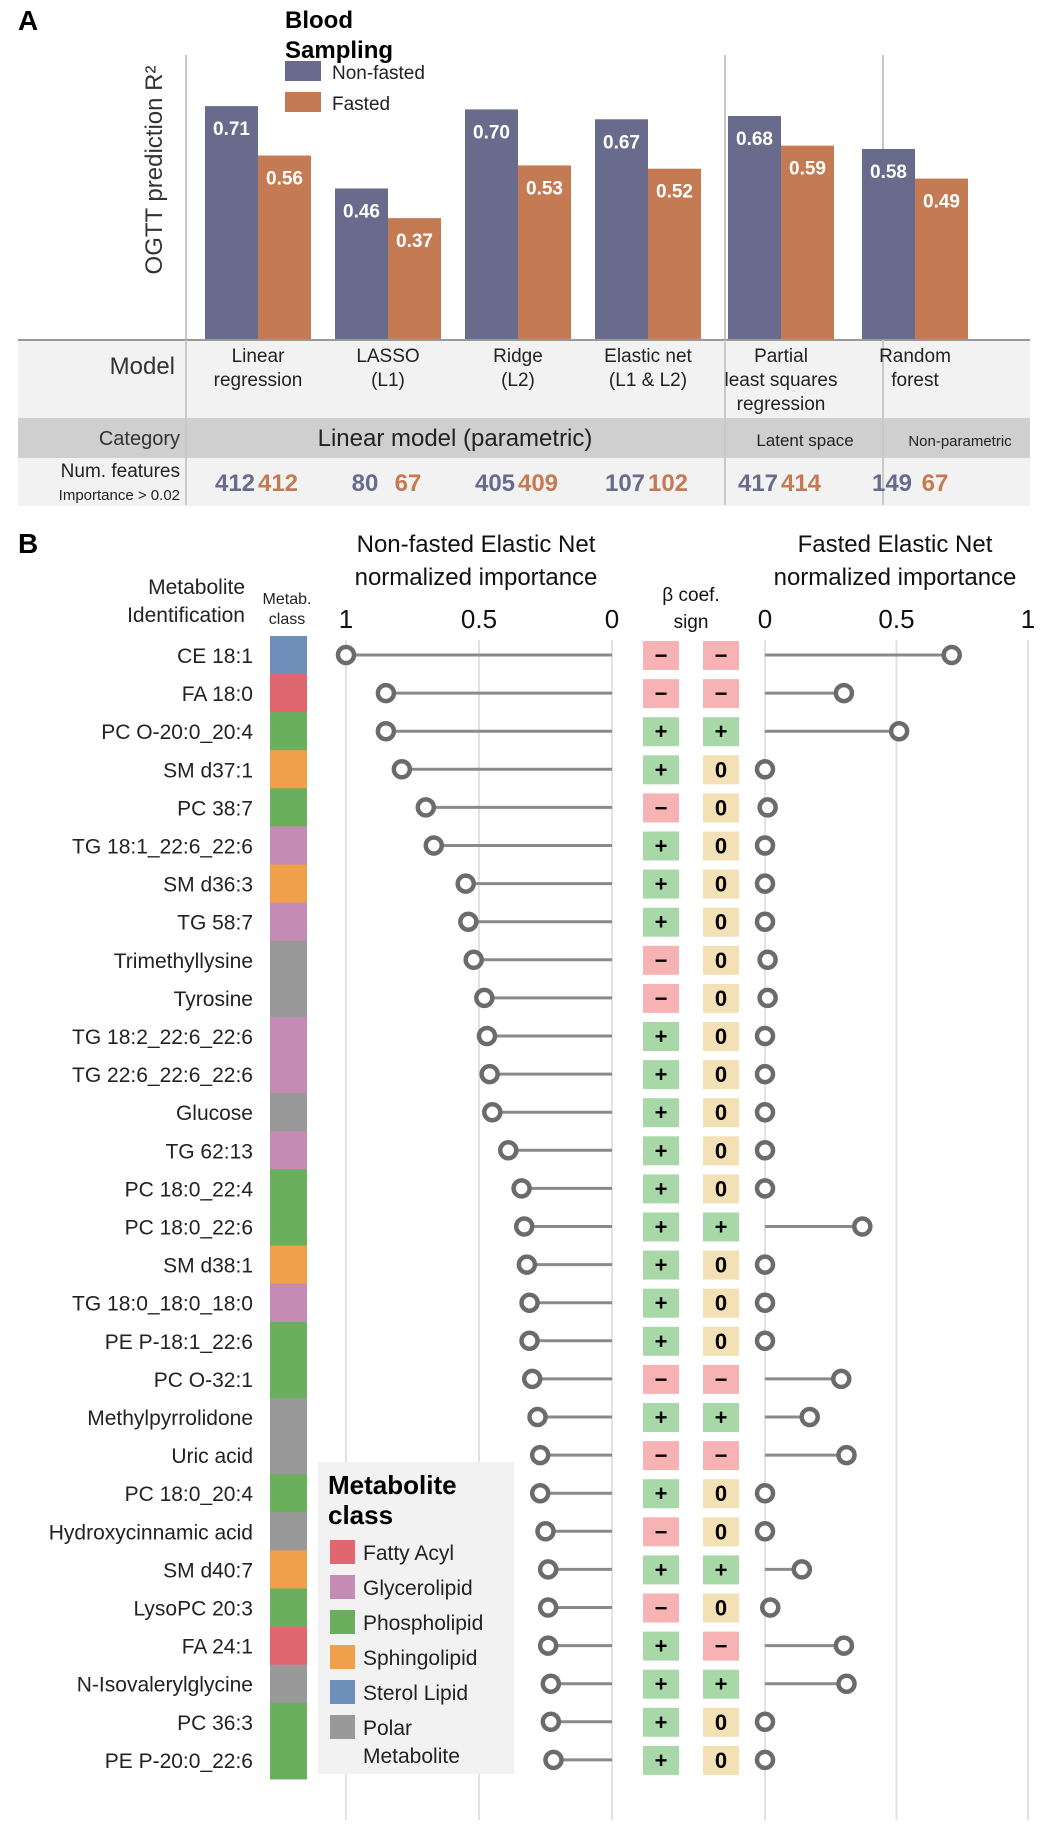 The height and width of the screenshot is (1837, 1059). Describe the element at coordinates (189, 1228) in the screenshot. I see `metabolite-name-15: PC 18:0_22:6` at that location.